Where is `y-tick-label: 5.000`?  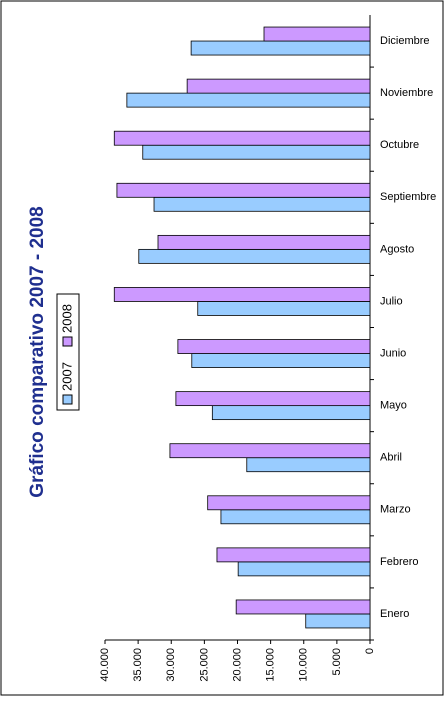
y-tick-label: 5.000 is located at coordinates (337, 662).